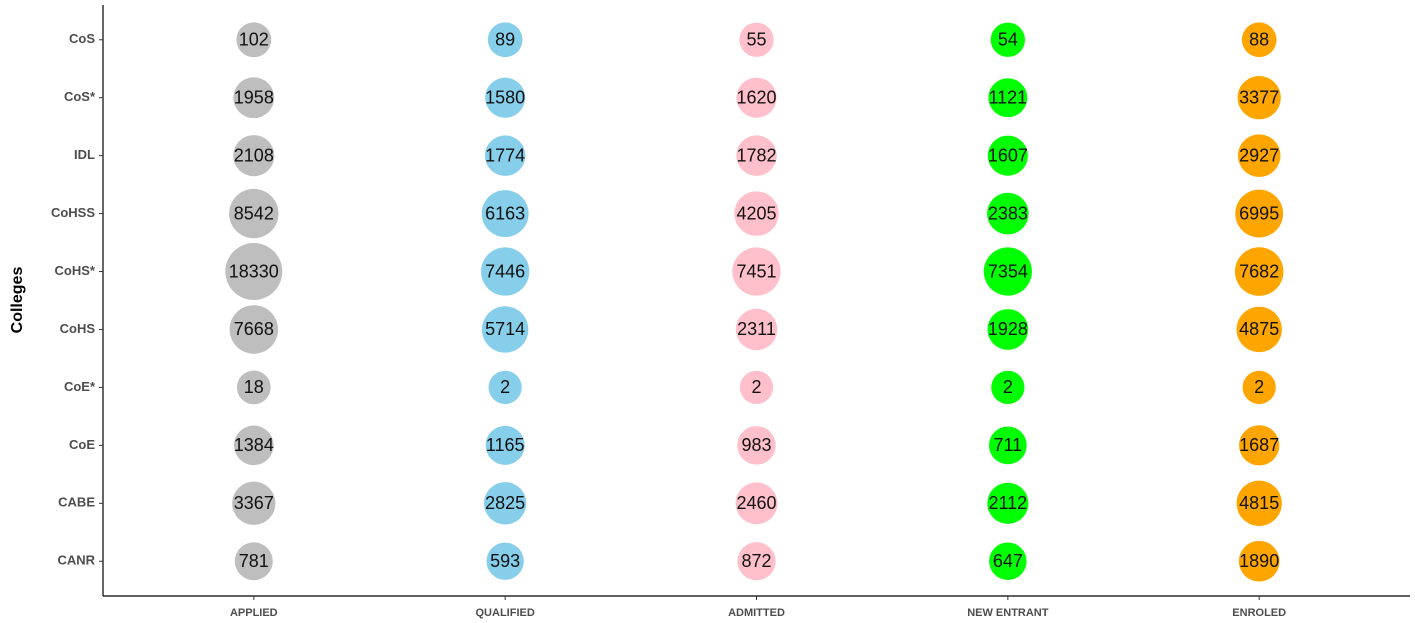 This screenshot has height=623, width=1415. What do you see at coordinates (505, 613) in the screenshot?
I see `x-tick-label: QUALIFIED` at bounding box center [505, 613].